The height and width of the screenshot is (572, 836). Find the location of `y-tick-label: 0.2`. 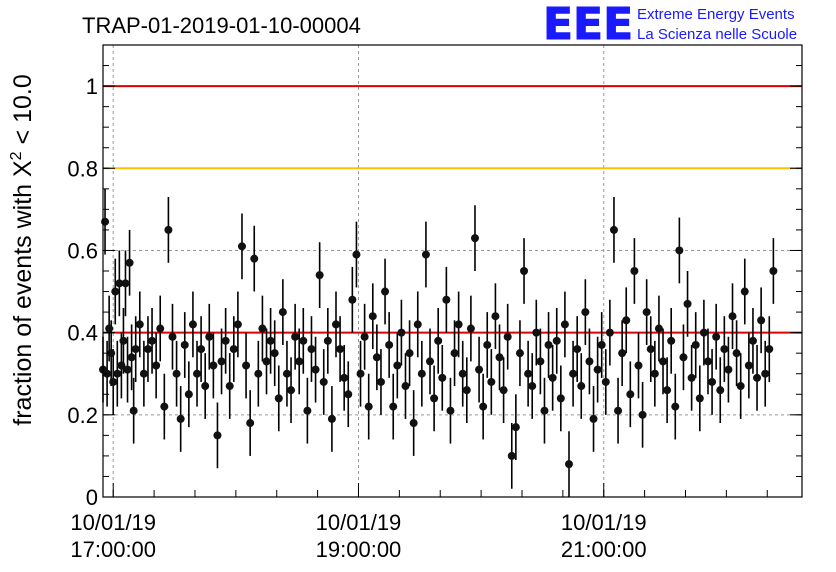

y-tick-label: 0.2 is located at coordinates (82, 415).